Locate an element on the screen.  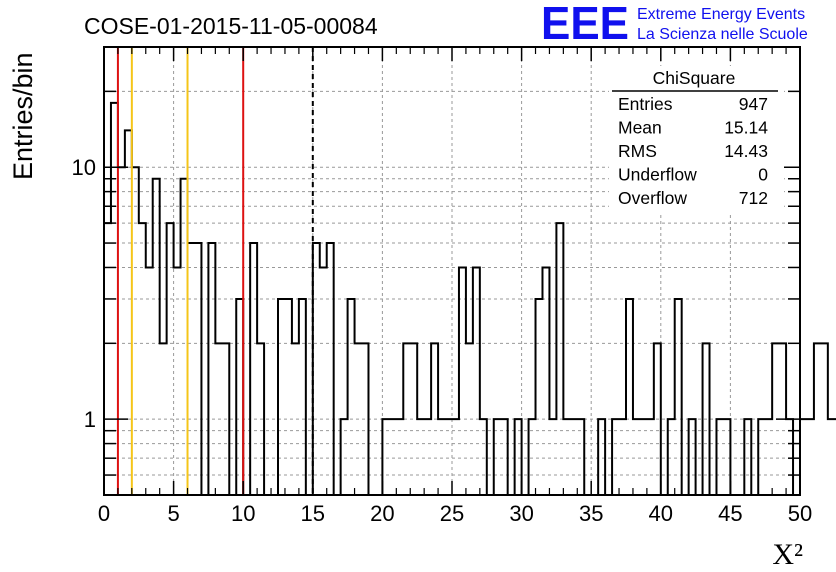
stats-value: 15.14 is located at coordinates (746, 128).